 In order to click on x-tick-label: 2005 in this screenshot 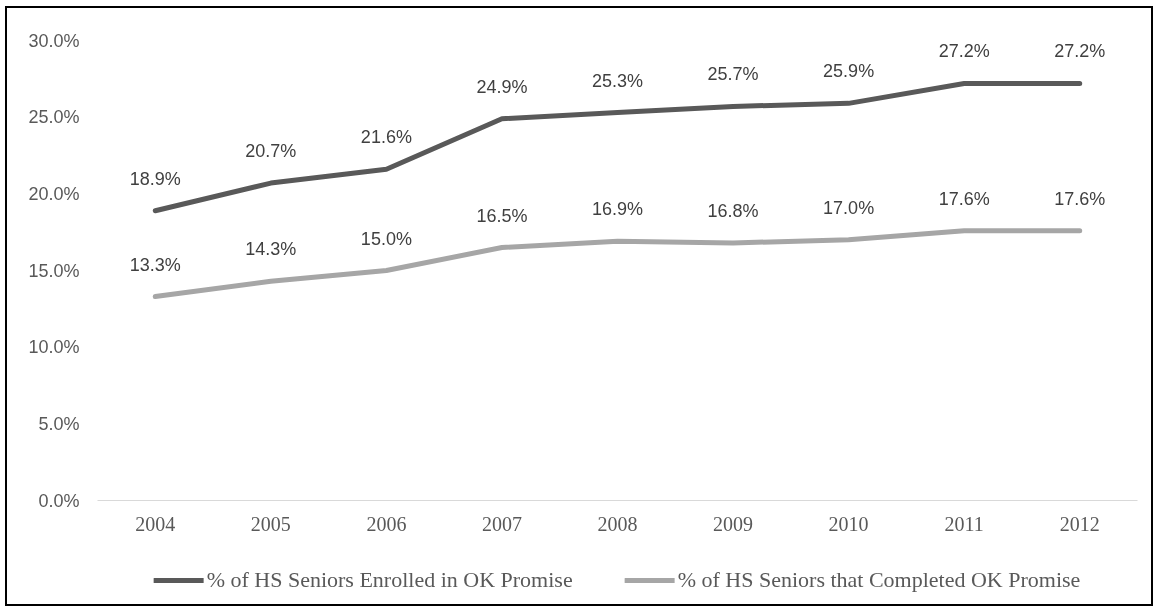, I will do `click(270, 523)`.